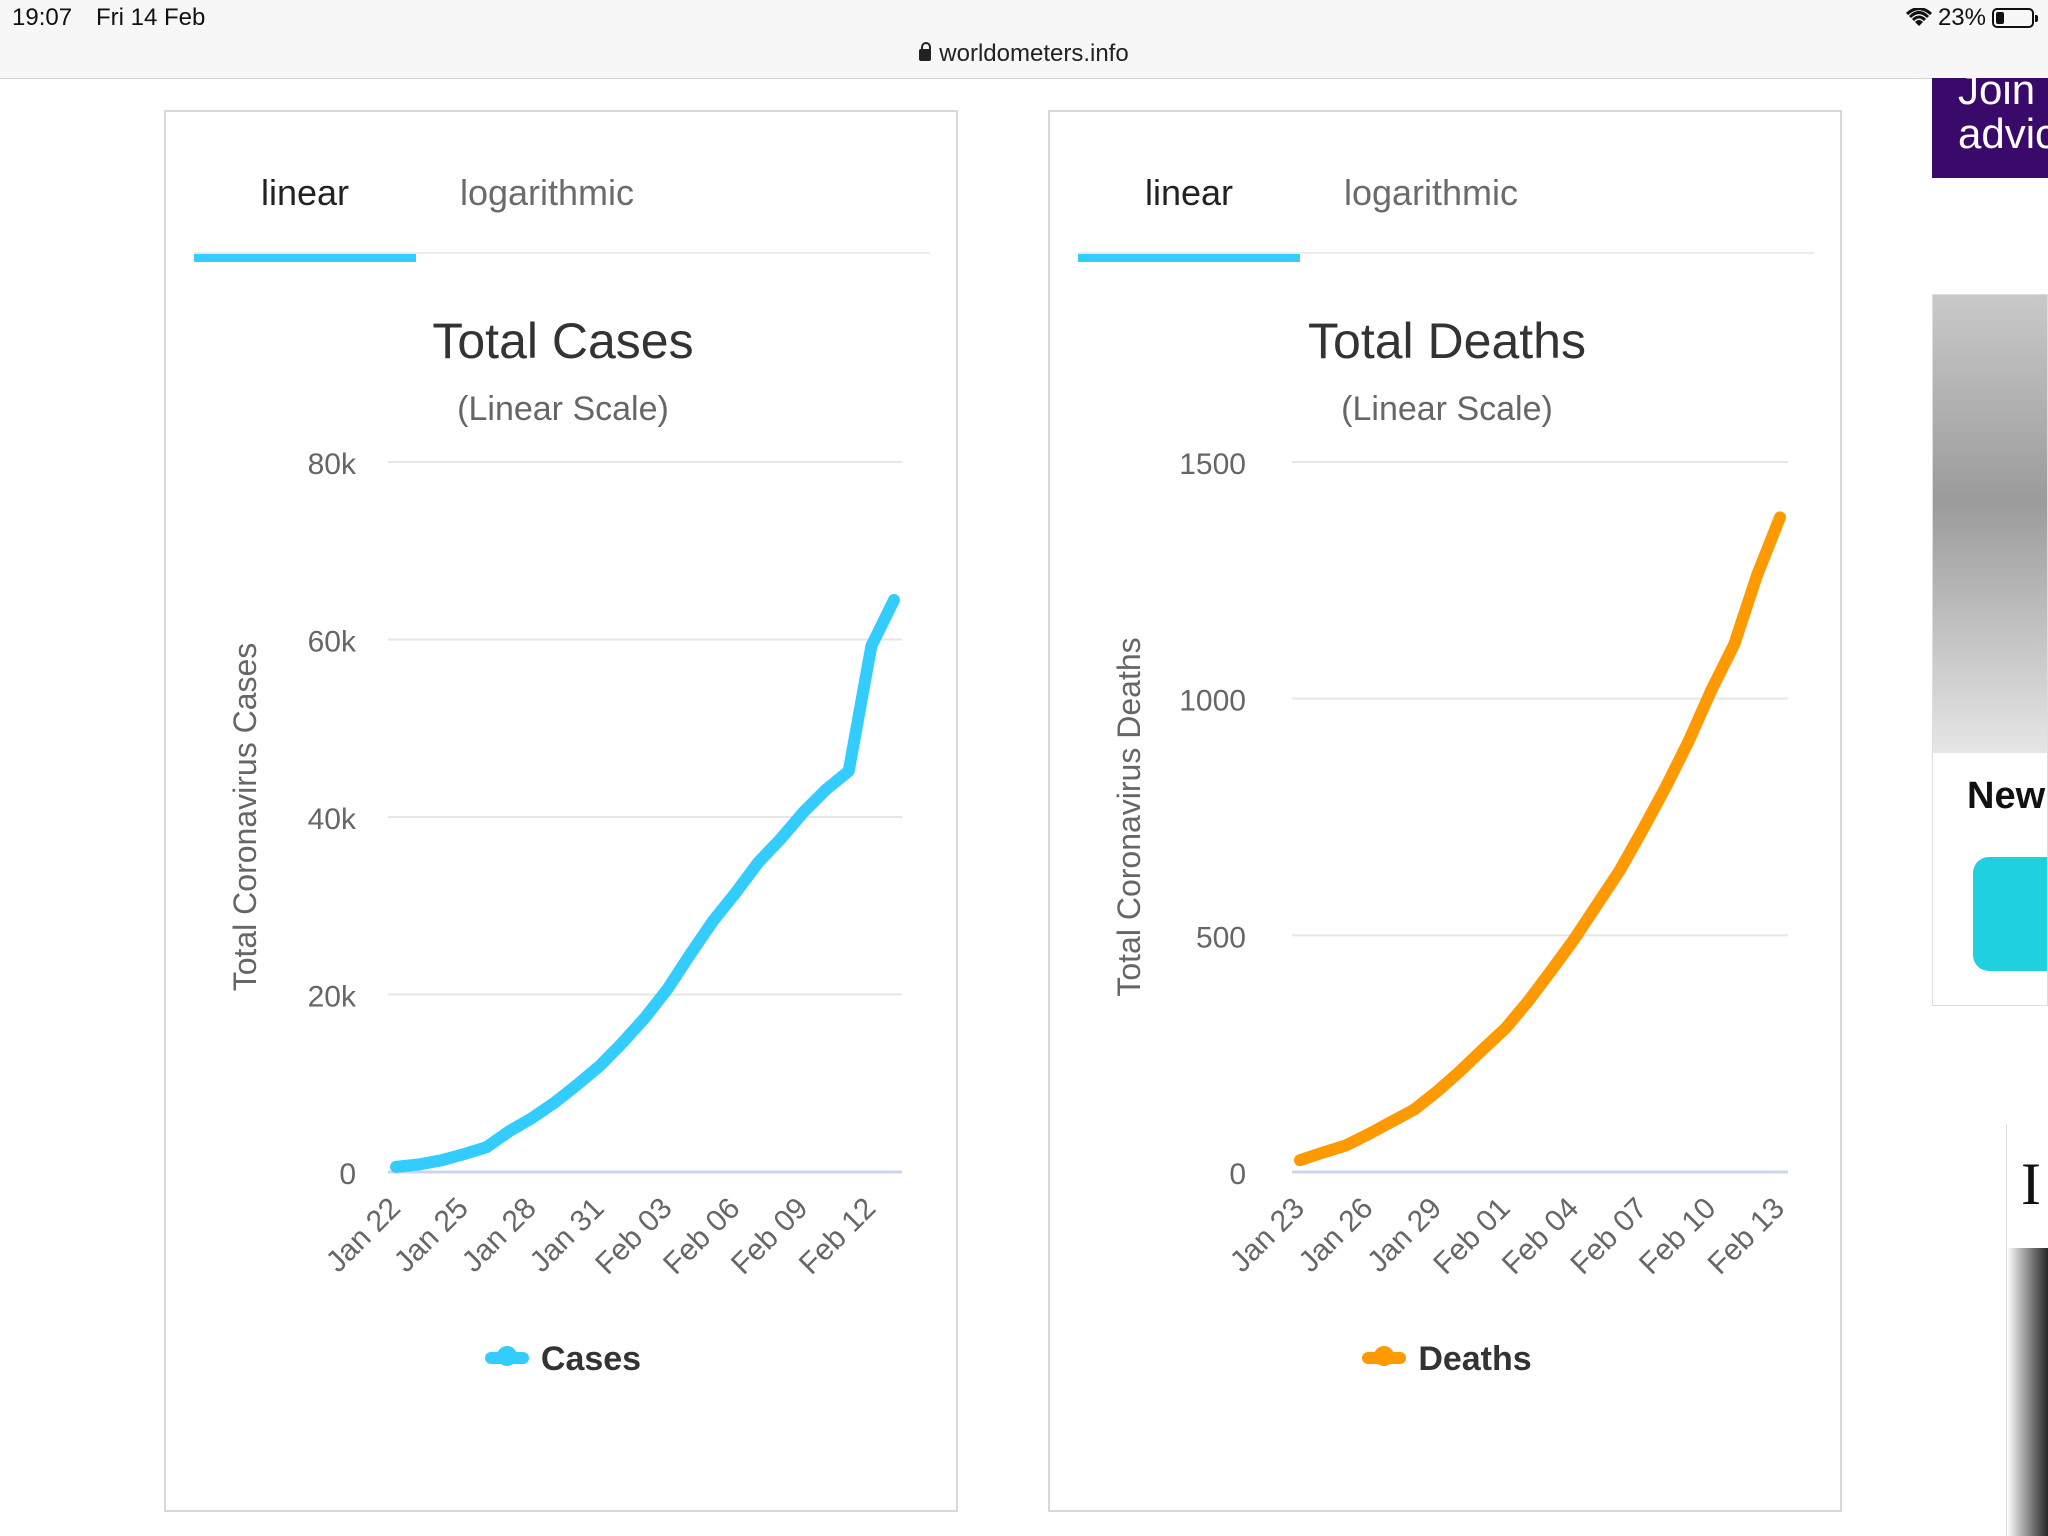 The height and width of the screenshot is (1536, 2048). What do you see at coordinates (332, 819) in the screenshot?
I see `y-tick-label: 40k` at bounding box center [332, 819].